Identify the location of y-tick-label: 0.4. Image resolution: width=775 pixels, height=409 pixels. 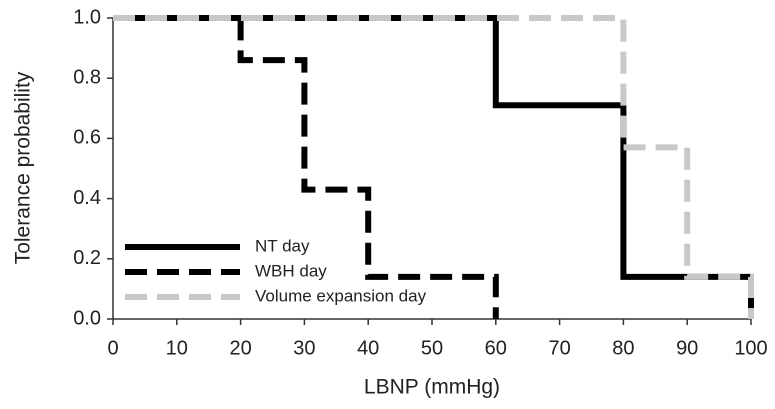
(87, 198).